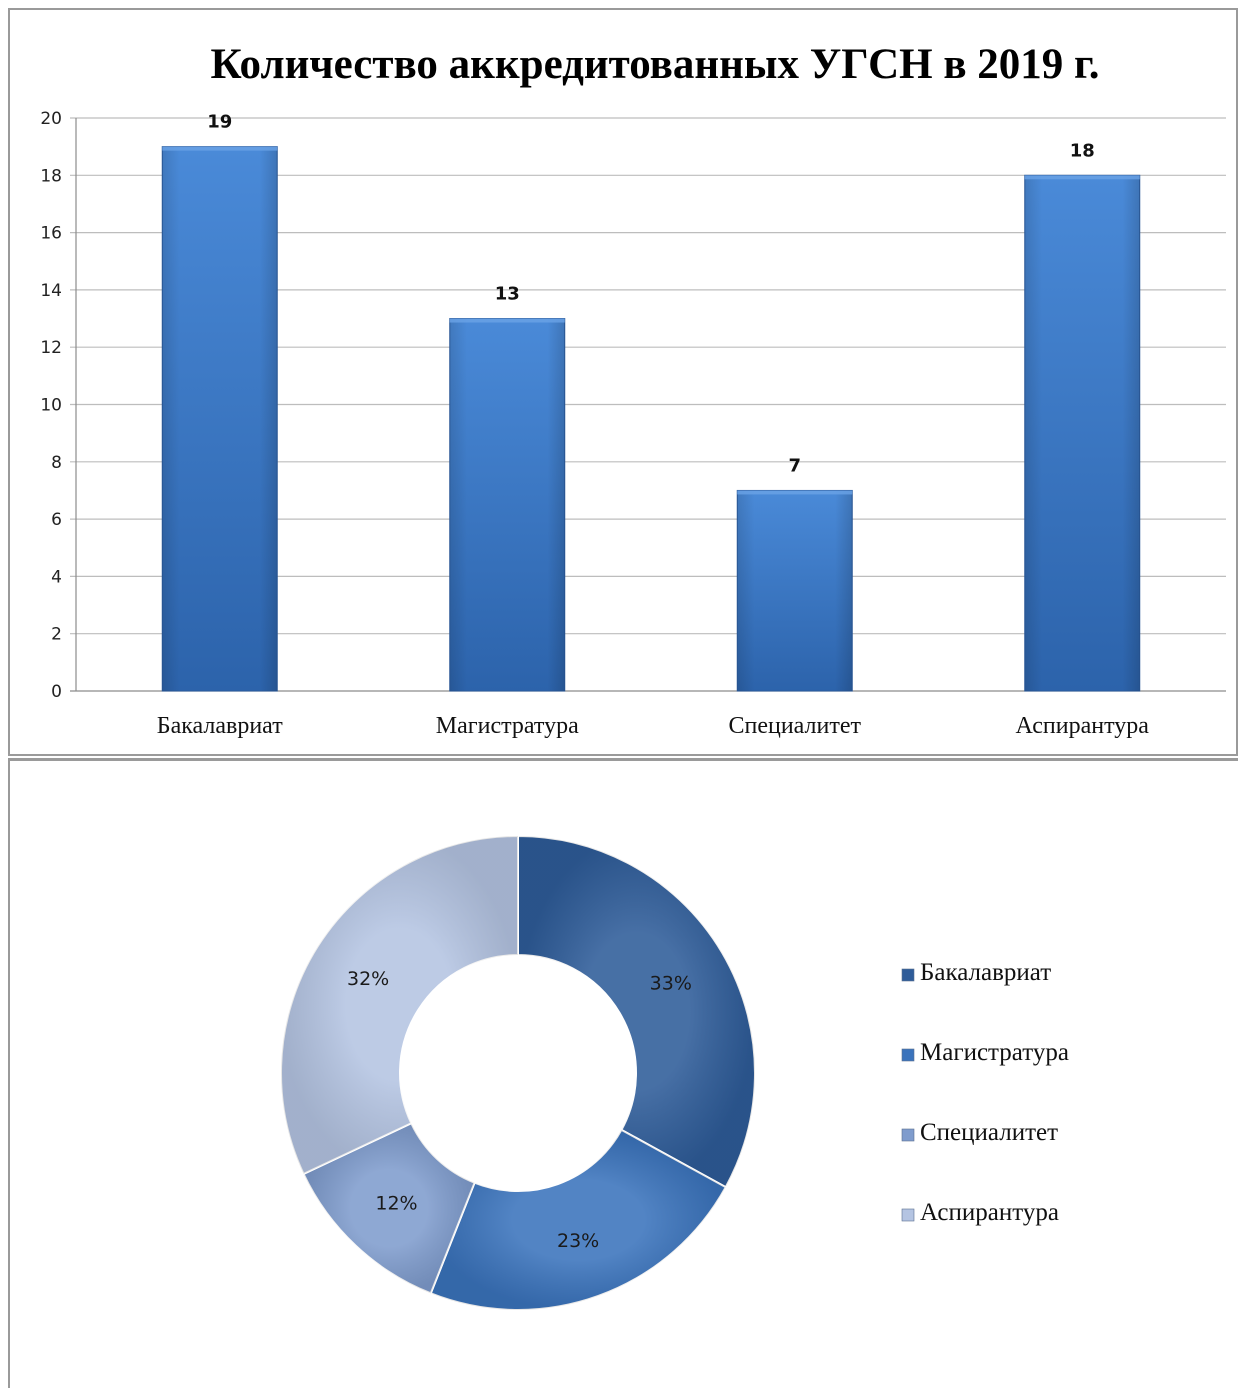 The width and height of the screenshot is (1243, 1388). What do you see at coordinates (989, 1132) in the screenshot?
I see `legend-label: Специалитет` at bounding box center [989, 1132].